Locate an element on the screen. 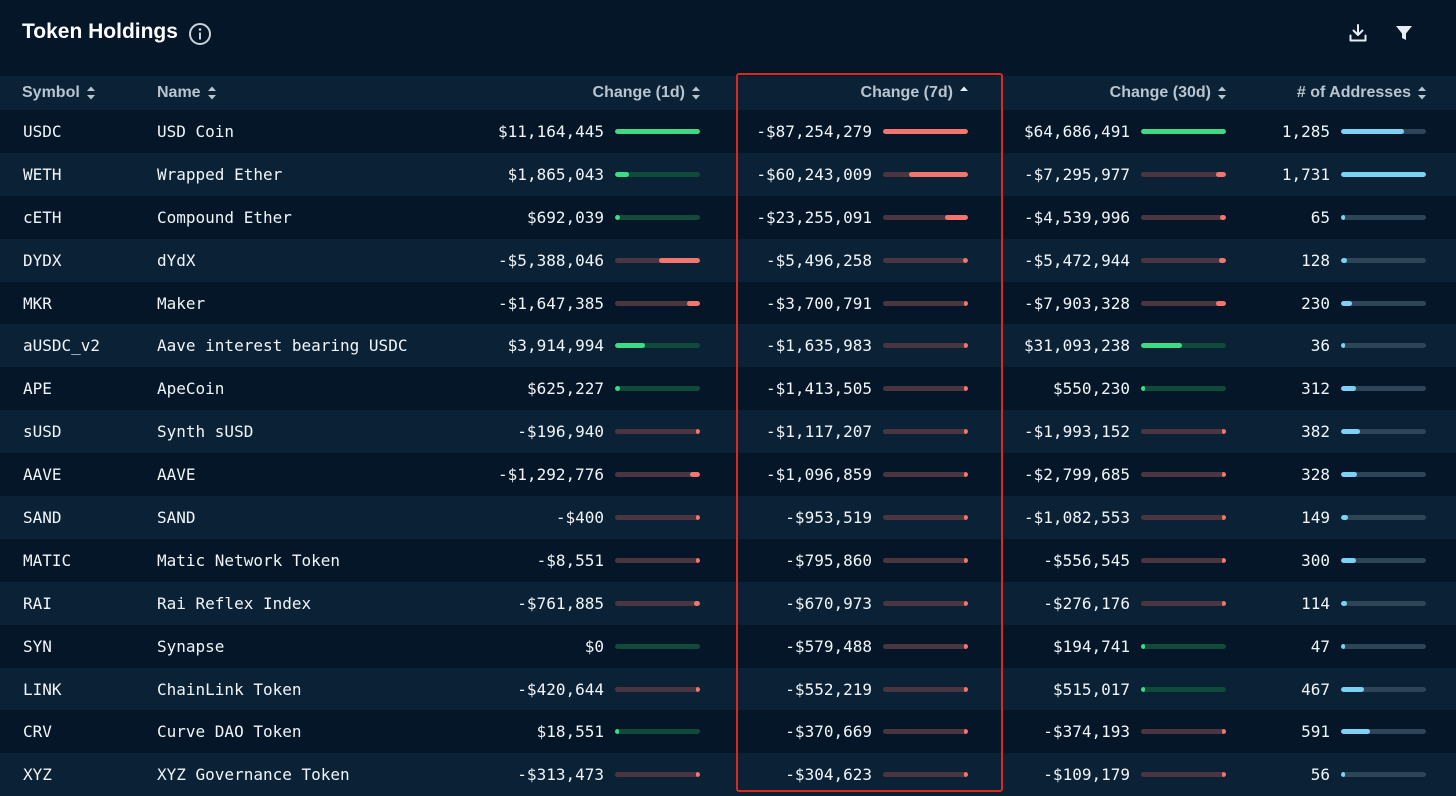 This screenshot has width=1456, height=796. column-header-name: Name is located at coordinates (257, 93).